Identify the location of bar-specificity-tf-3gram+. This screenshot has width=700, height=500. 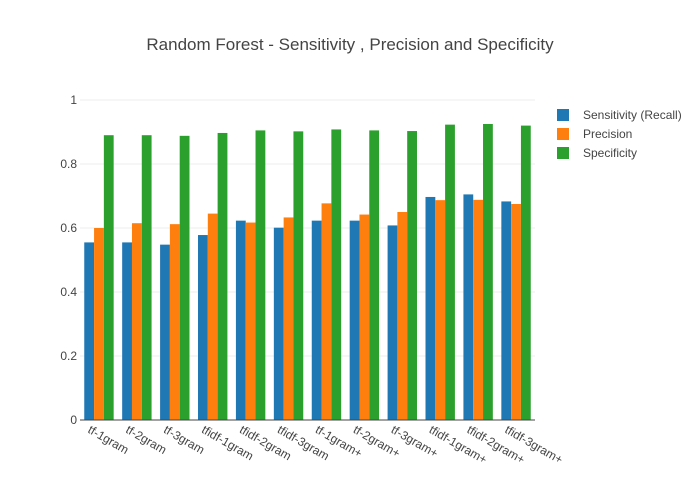
(412, 276).